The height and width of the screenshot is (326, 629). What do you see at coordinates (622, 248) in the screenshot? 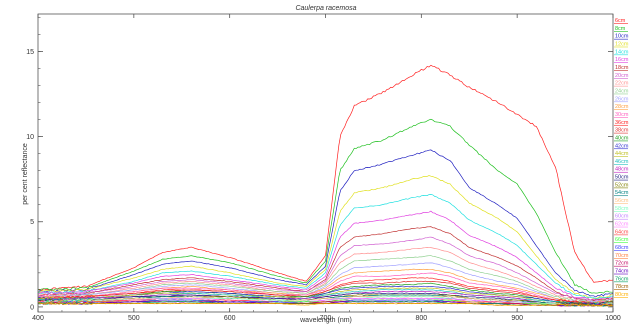
I see `legend-item-68cm: 68cm` at bounding box center [622, 248].